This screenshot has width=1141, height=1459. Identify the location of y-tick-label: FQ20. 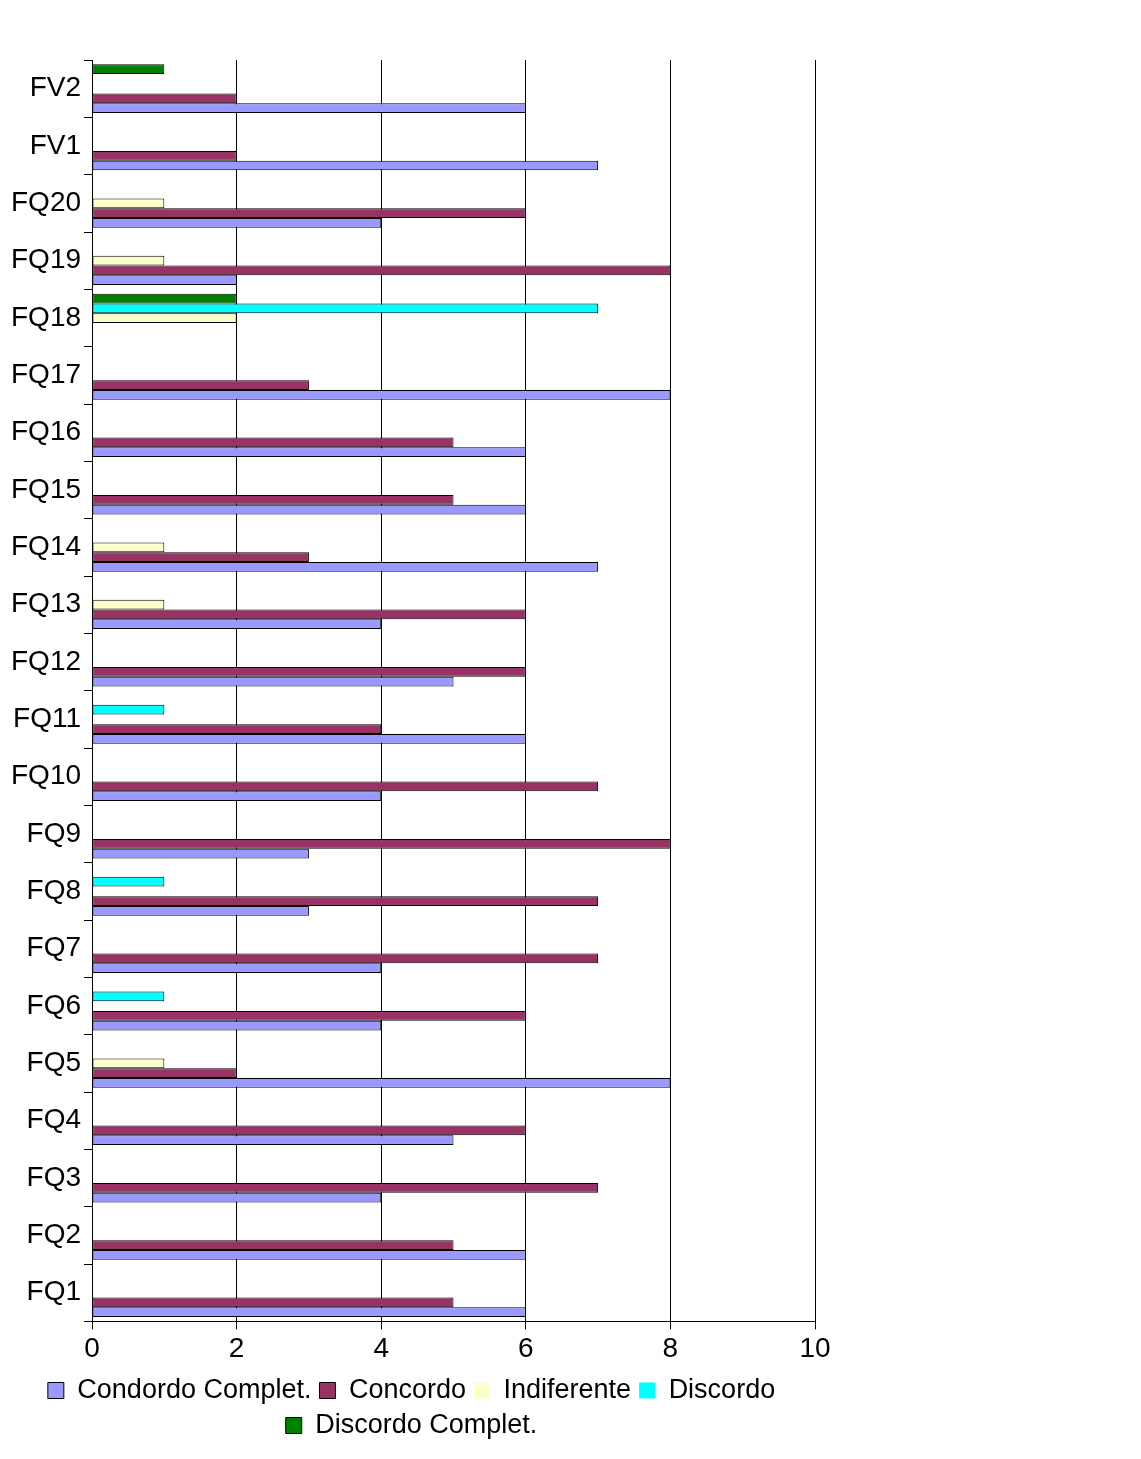
(46, 202).